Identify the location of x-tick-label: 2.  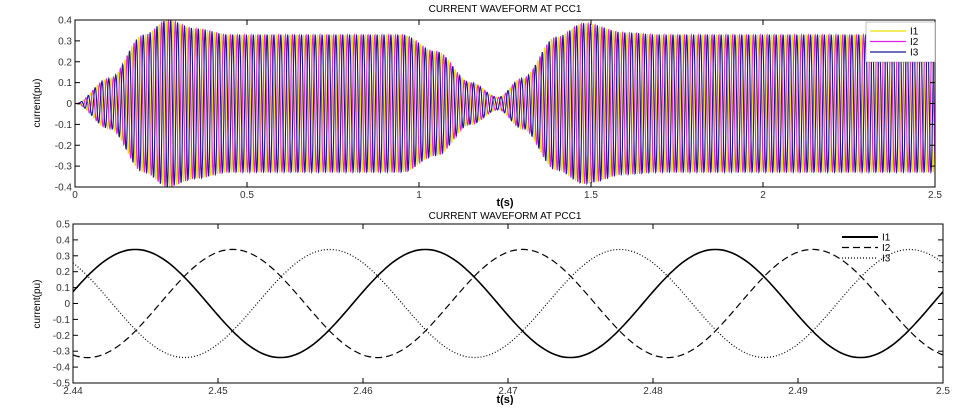
(763, 195).